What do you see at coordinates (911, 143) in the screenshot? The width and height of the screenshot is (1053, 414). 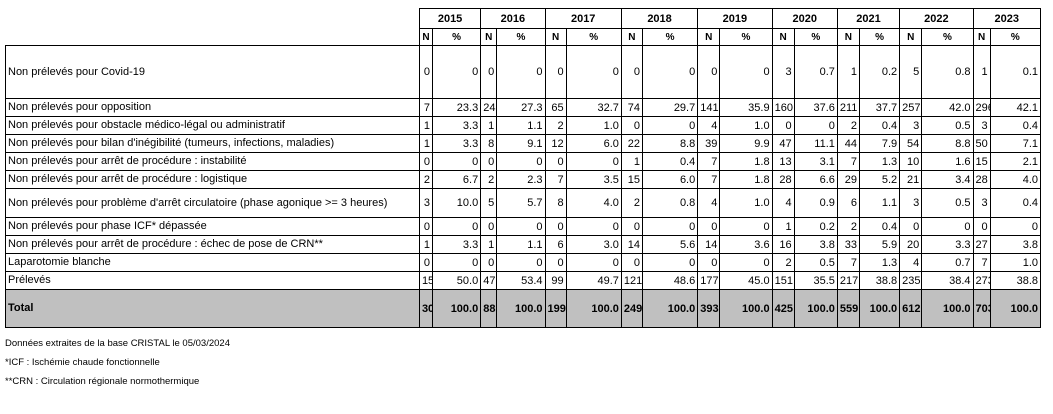 I see `count-cell: 54` at bounding box center [911, 143].